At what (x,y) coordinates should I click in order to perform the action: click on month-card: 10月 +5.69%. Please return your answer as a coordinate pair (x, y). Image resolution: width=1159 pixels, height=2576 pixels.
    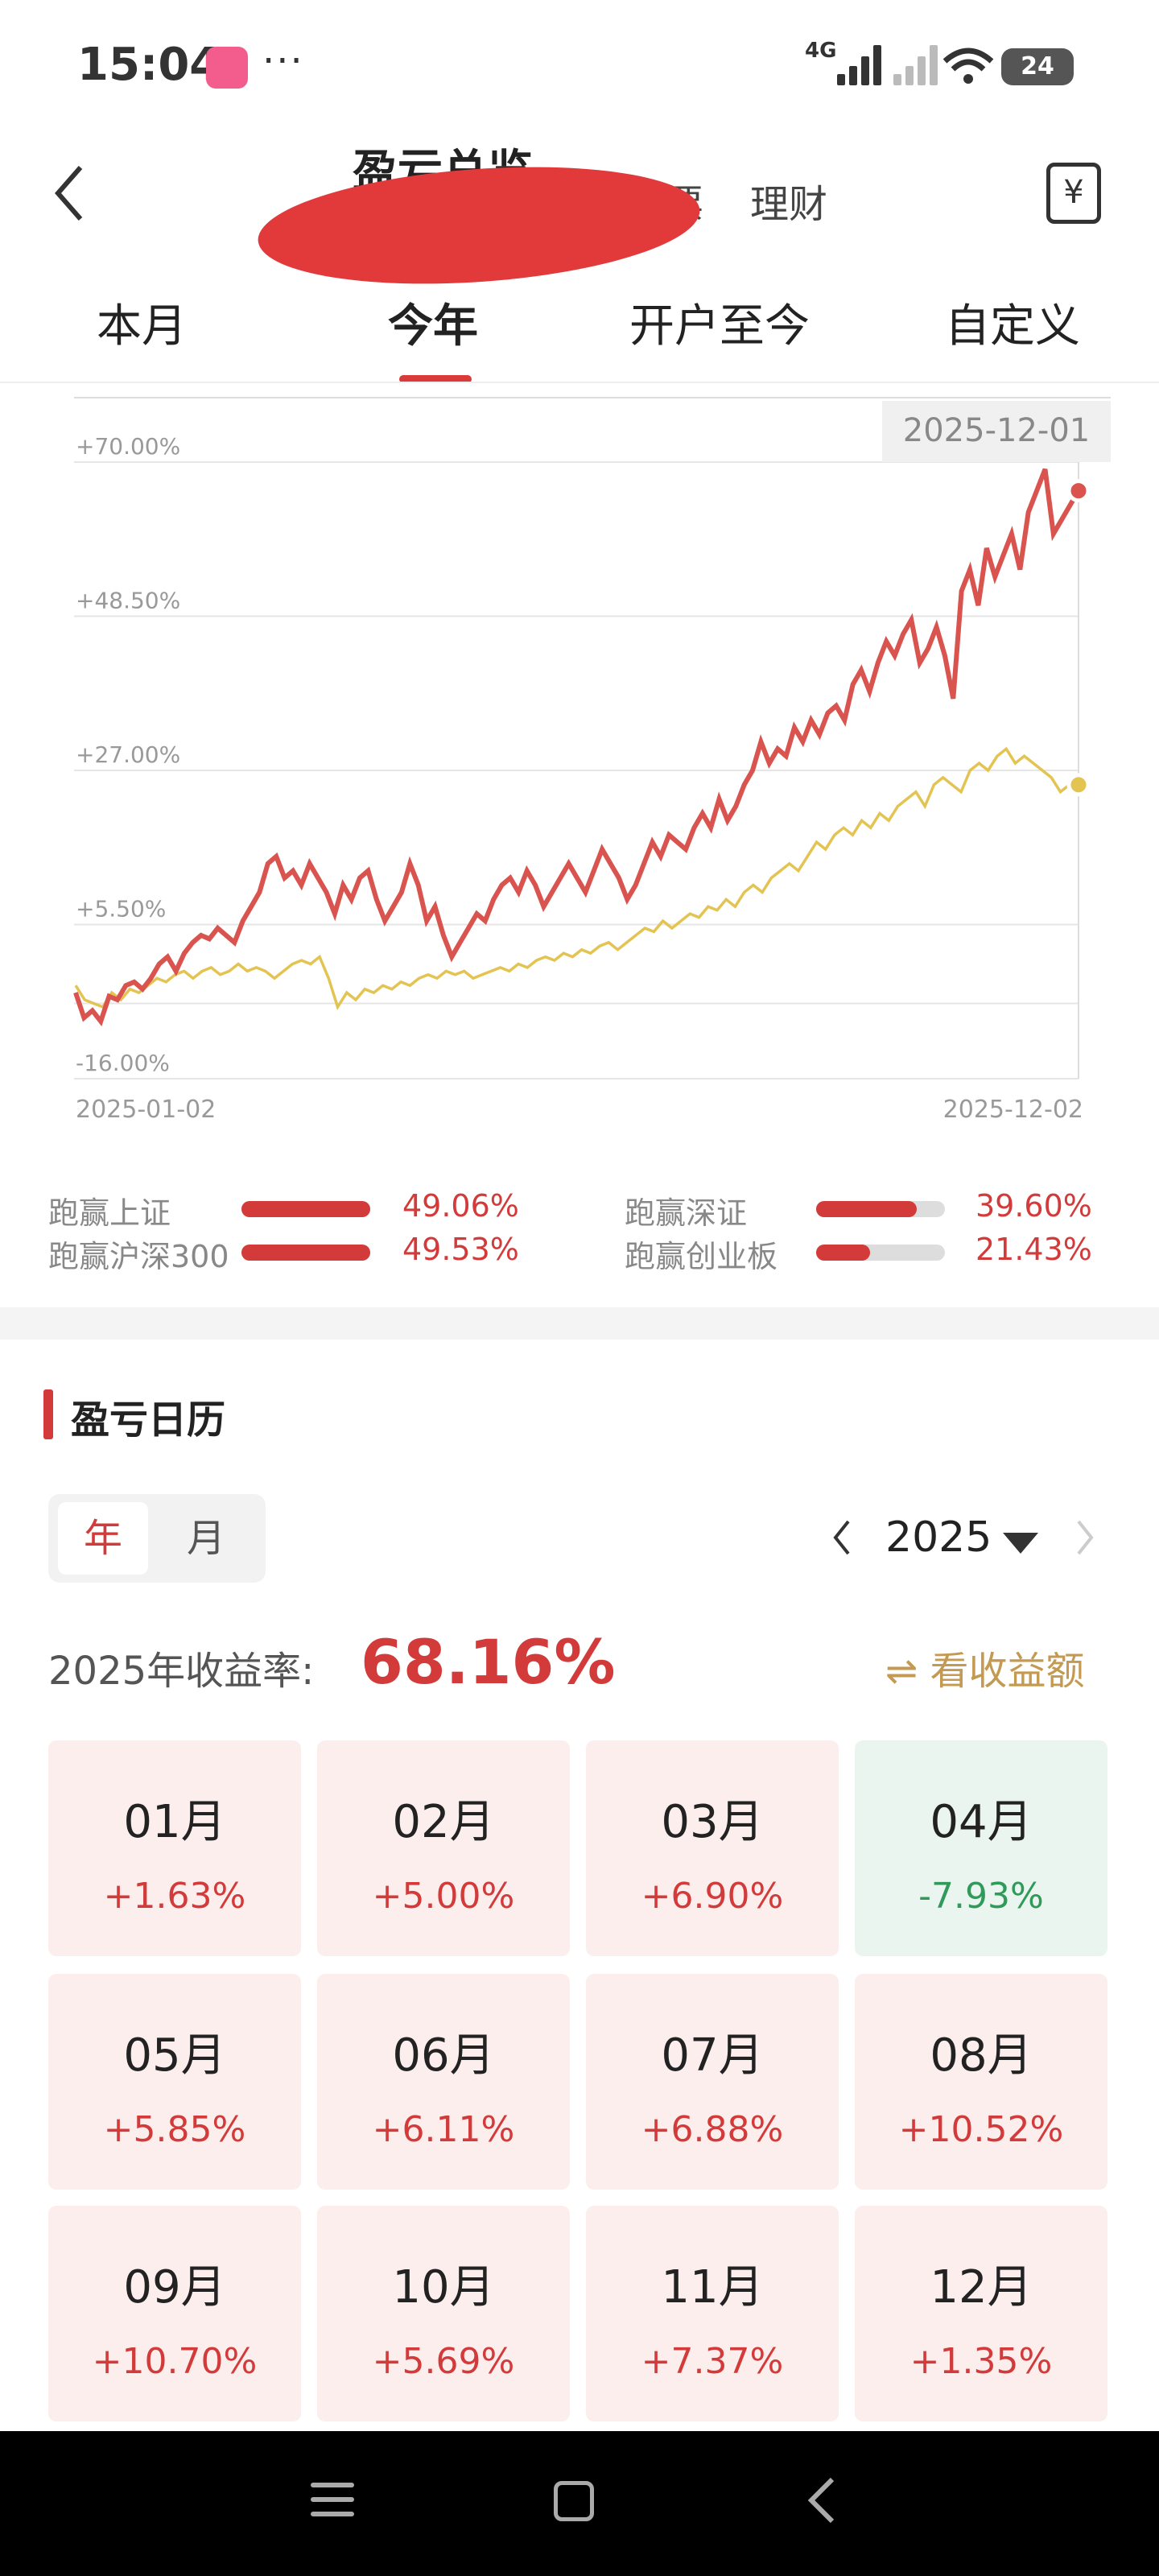
    Looking at the image, I should click on (443, 2313).